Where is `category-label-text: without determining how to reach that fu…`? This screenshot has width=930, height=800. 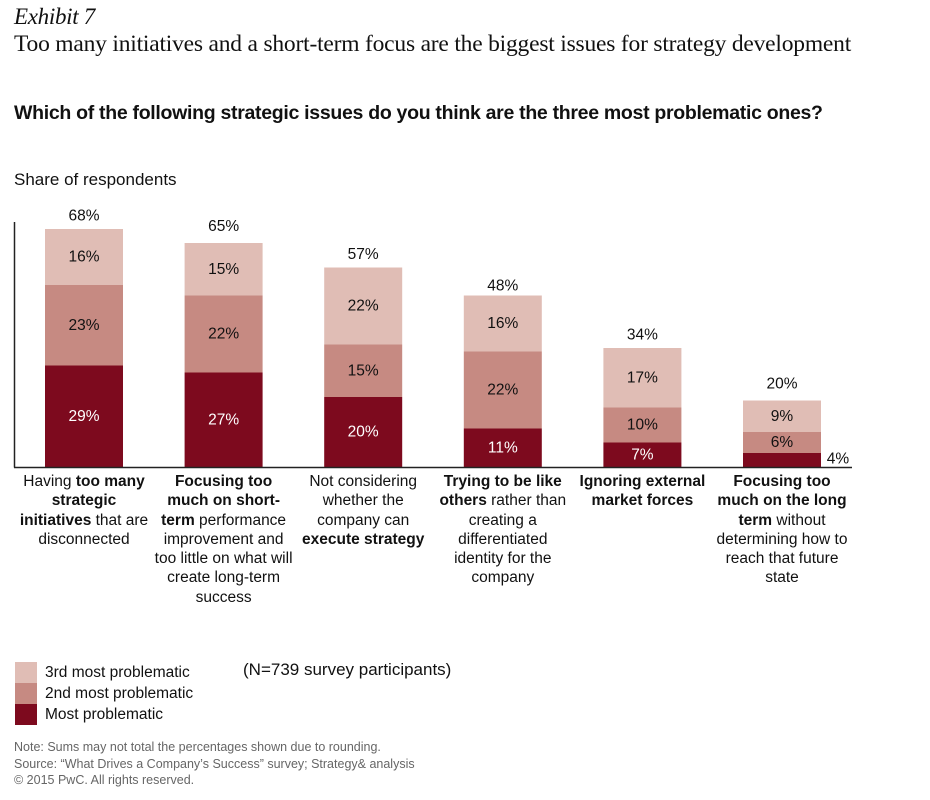 category-label-text: without determining how to reach that fu… is located at coordinates (782, 549).